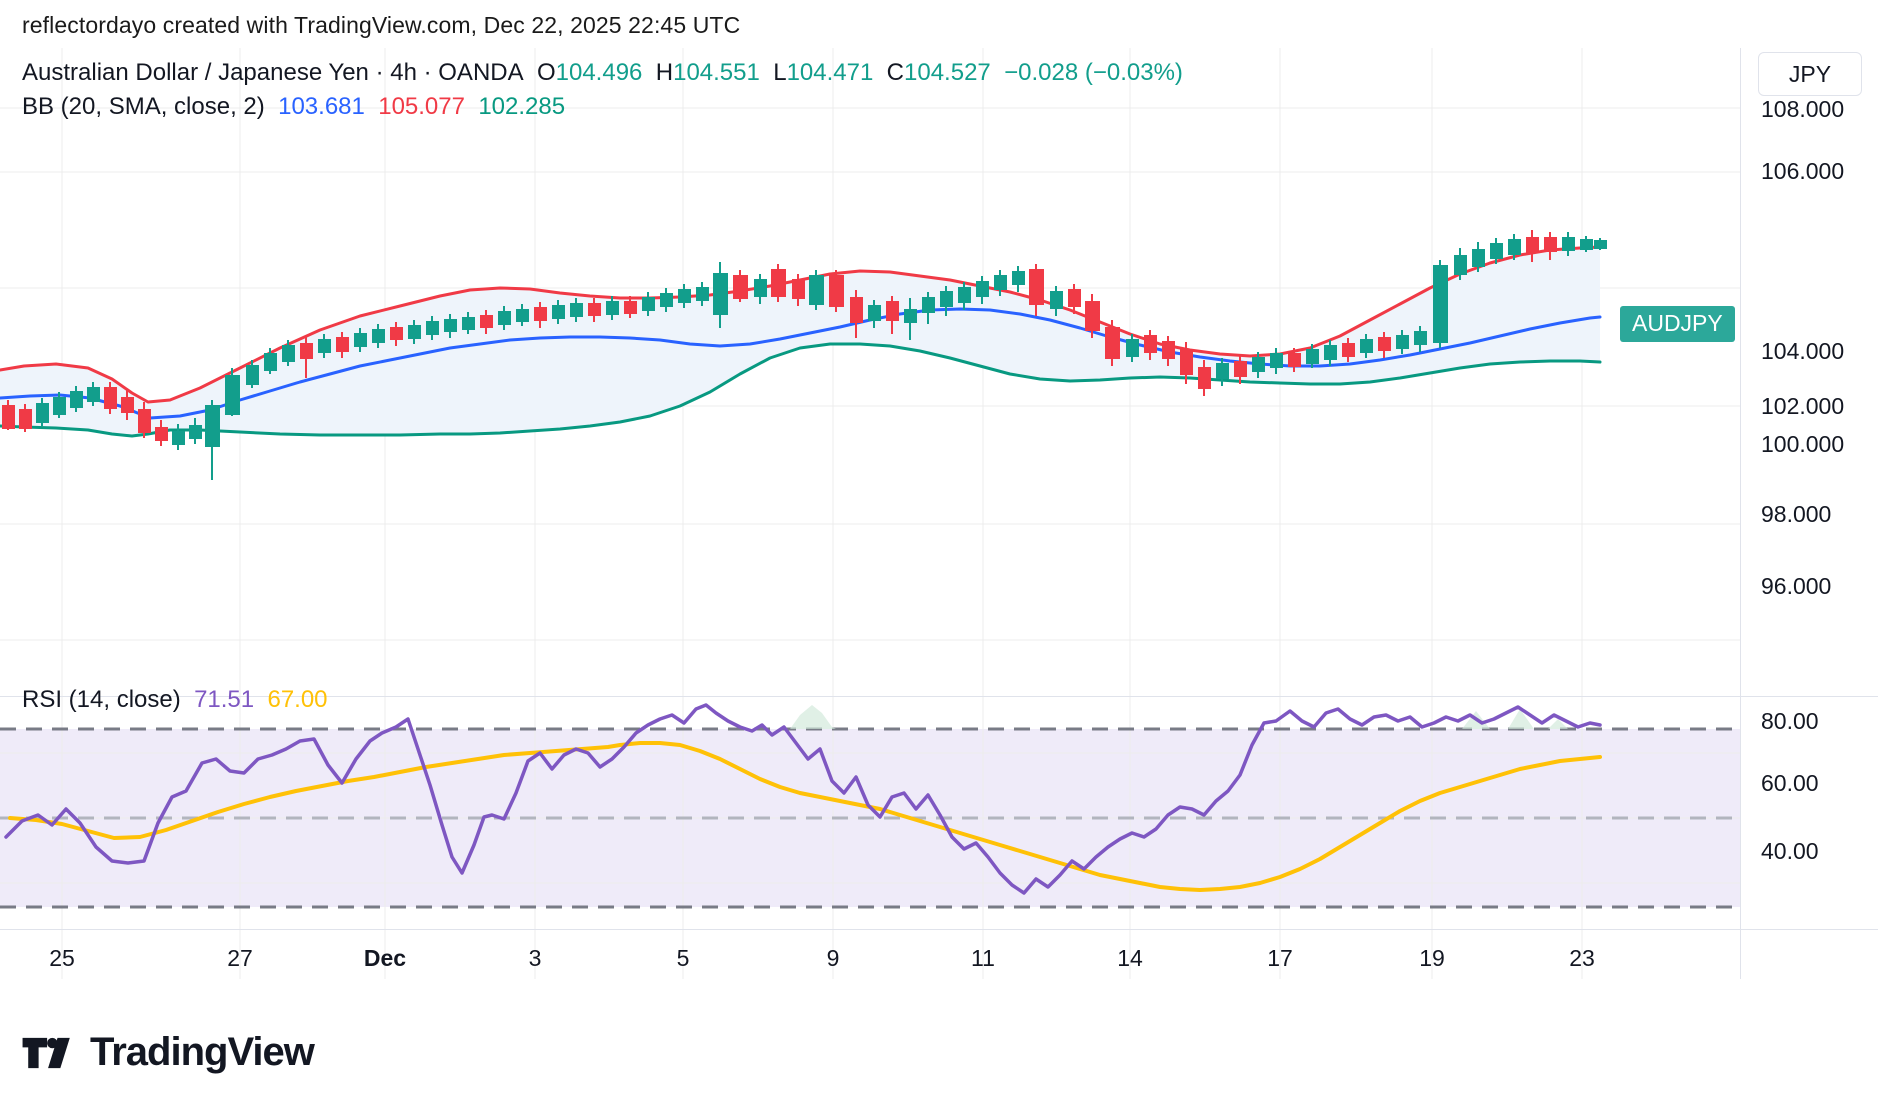 This screenshot has height=1106, width=1878. What do you see at coordinates (1280, 958) in the screenshot?
I see `time-label-17: 17` at bounding box center [1280, 958].